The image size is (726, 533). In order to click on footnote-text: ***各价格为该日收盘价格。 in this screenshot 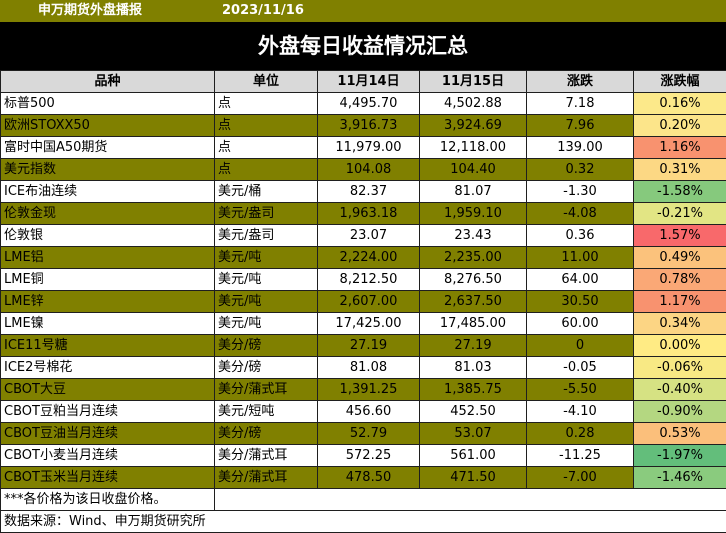, I will do `click(107, 499)`.